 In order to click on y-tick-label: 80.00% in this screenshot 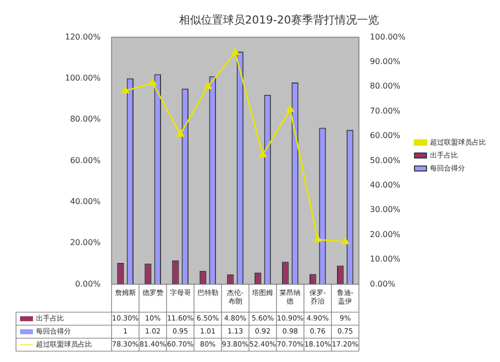, I will do `click(85, 119)`.